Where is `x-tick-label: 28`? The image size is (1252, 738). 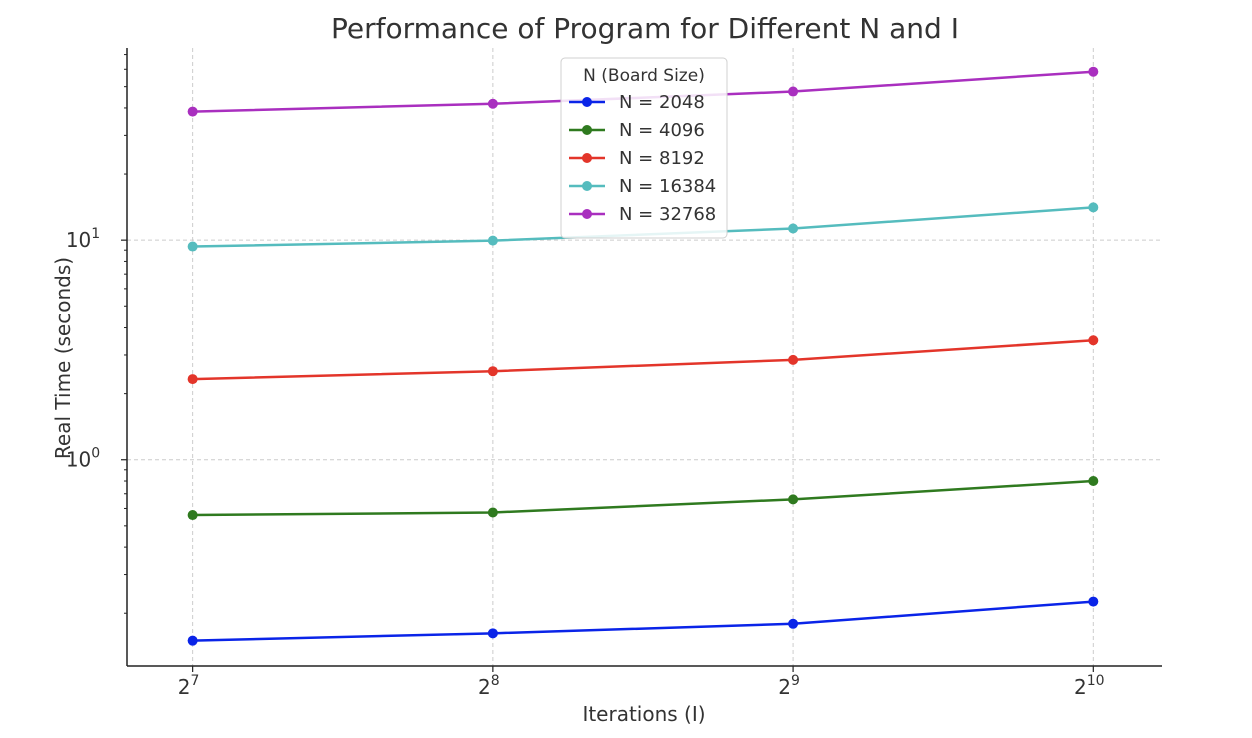 x-tick-label: 28 is located at coordinates (489, 686).